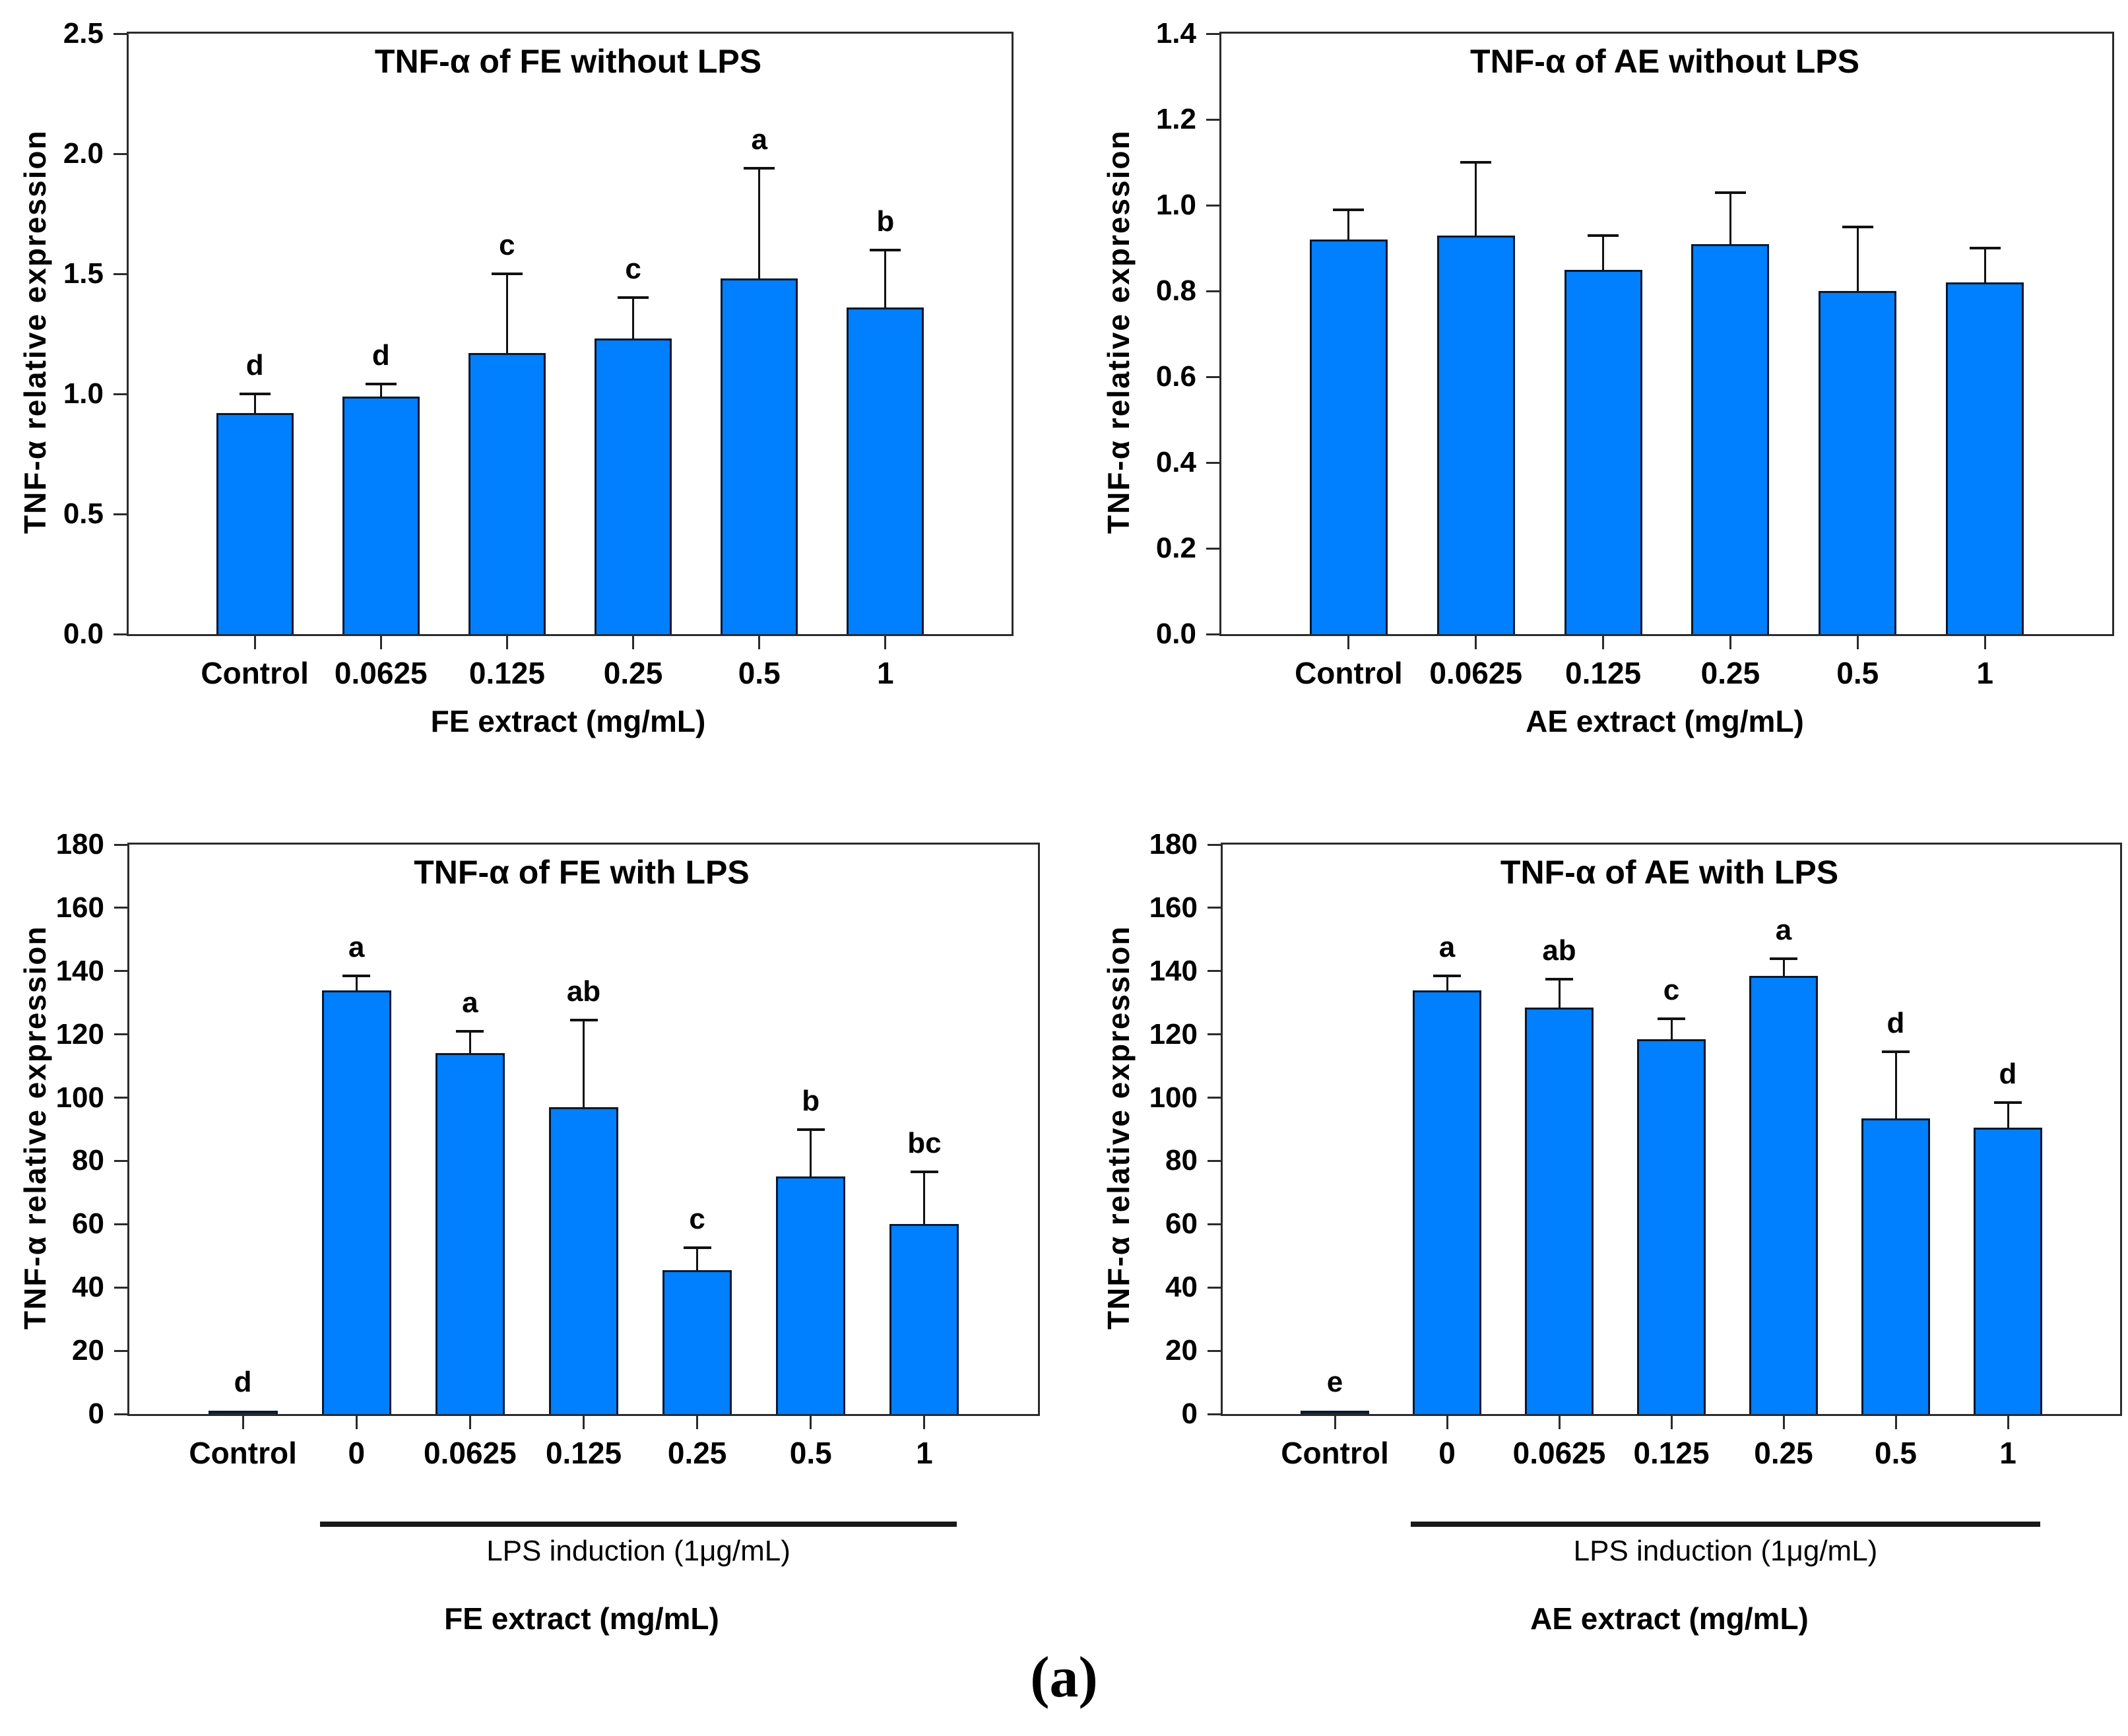 This screenshot has width=2128, height=1736. What do you see at coordinates (381, 673) in the screenshot?
I see `x-axis-category-label: 0.0625` at bounding box center [381, 673].